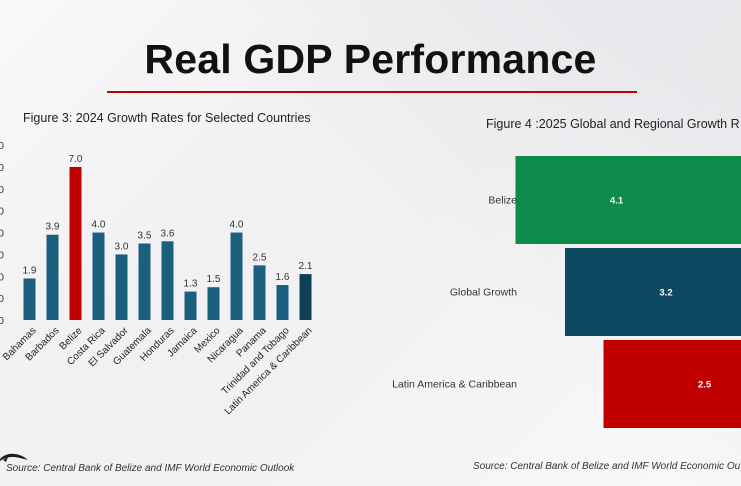  I want to click on bar-value-label: 3.6, so click(168, 233).